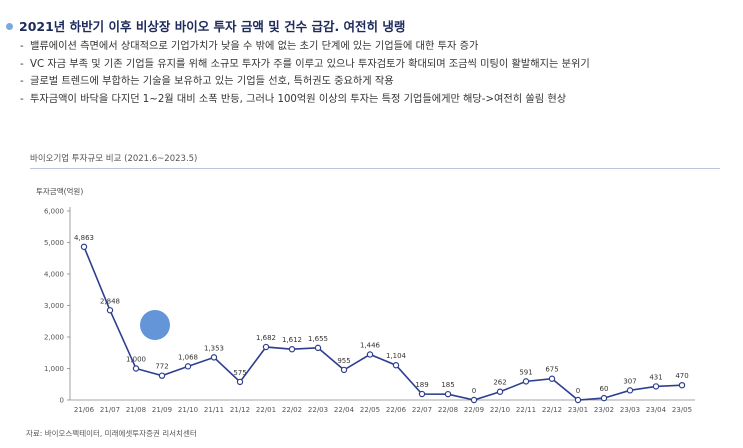 Image resolution: width=743 pixels, height=448 pixels. I want to click on x-tick-label: 23/01, so click(578, 410).